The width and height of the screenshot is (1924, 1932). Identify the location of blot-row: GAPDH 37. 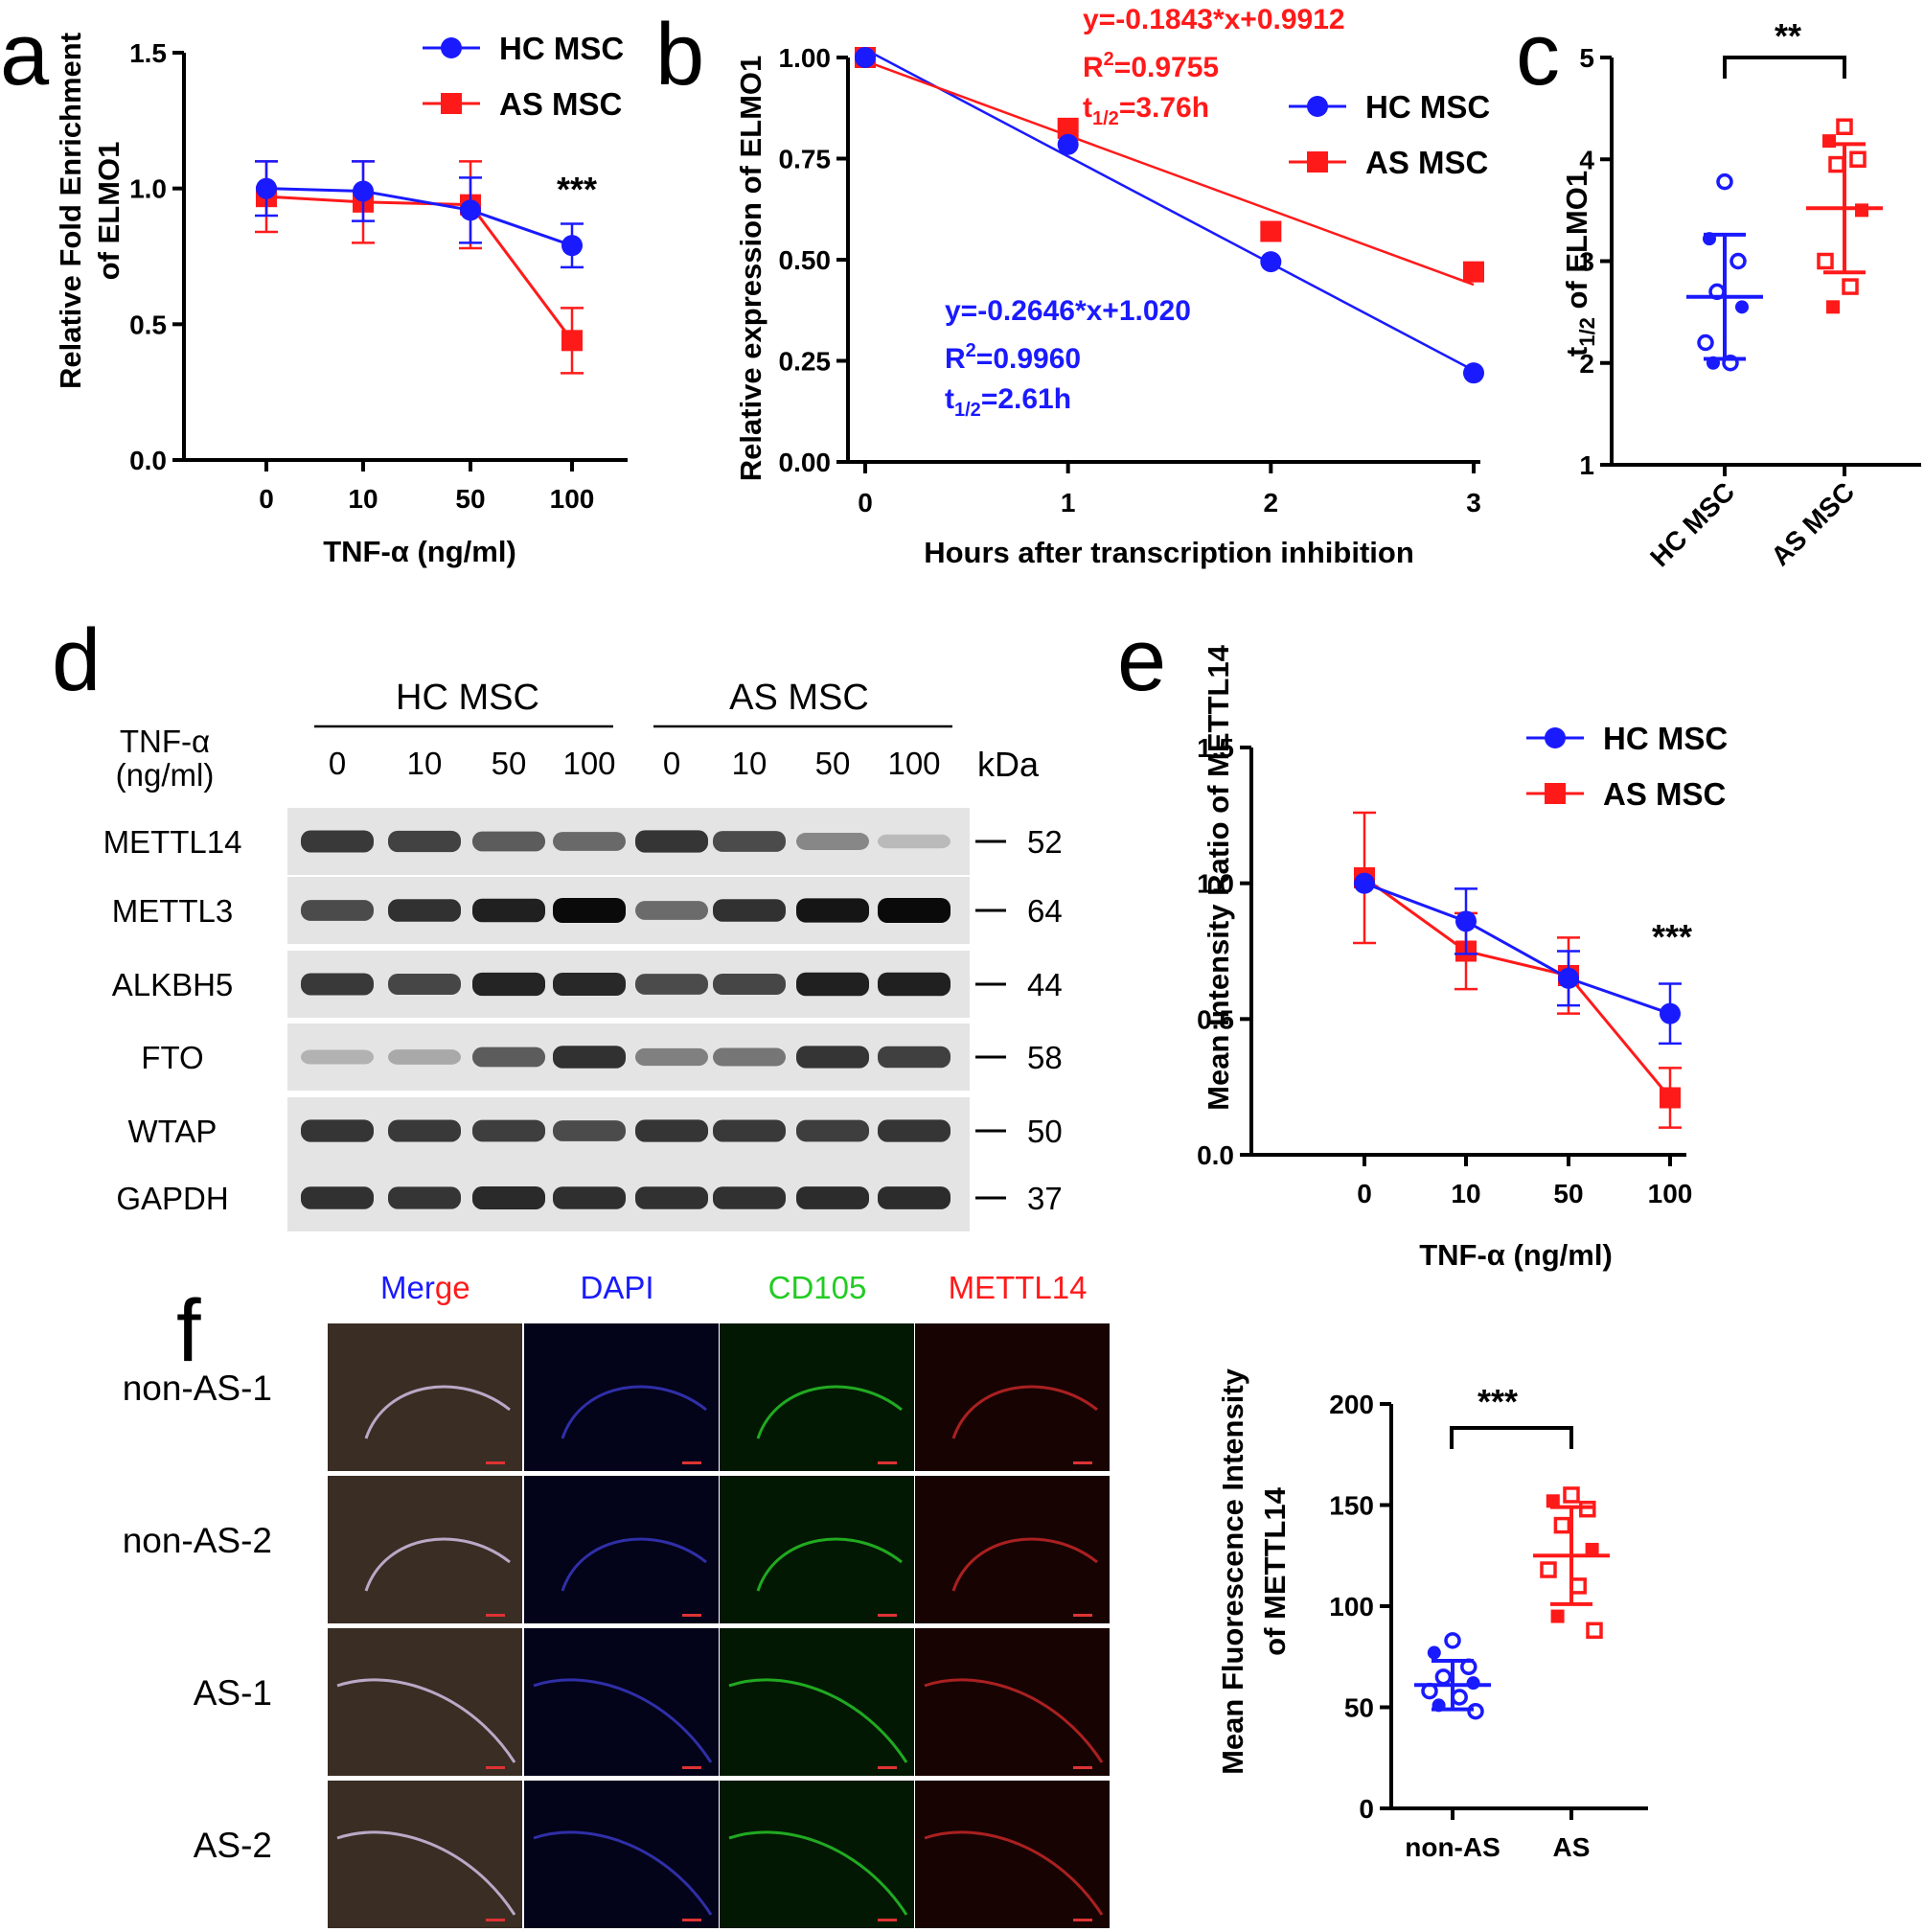
(589, 1197).